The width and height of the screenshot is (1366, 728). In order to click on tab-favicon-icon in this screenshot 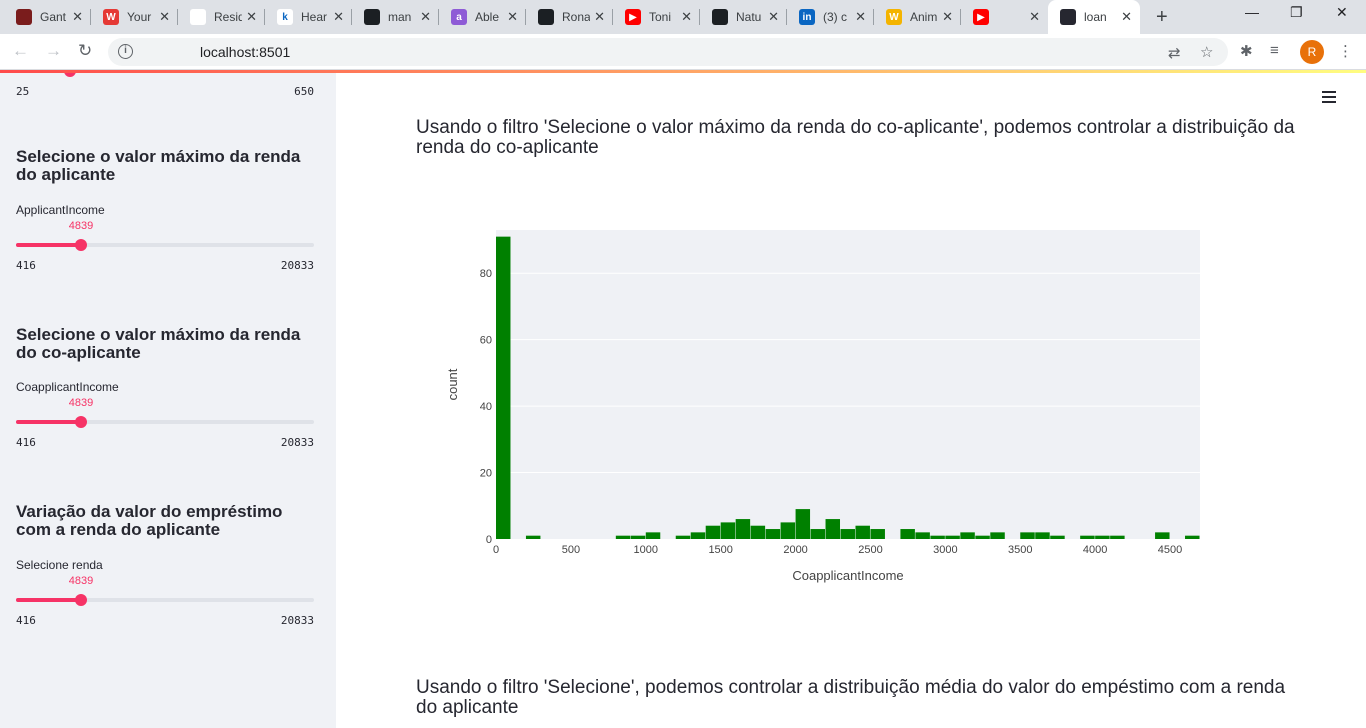, I will do `click(372, 17)`.